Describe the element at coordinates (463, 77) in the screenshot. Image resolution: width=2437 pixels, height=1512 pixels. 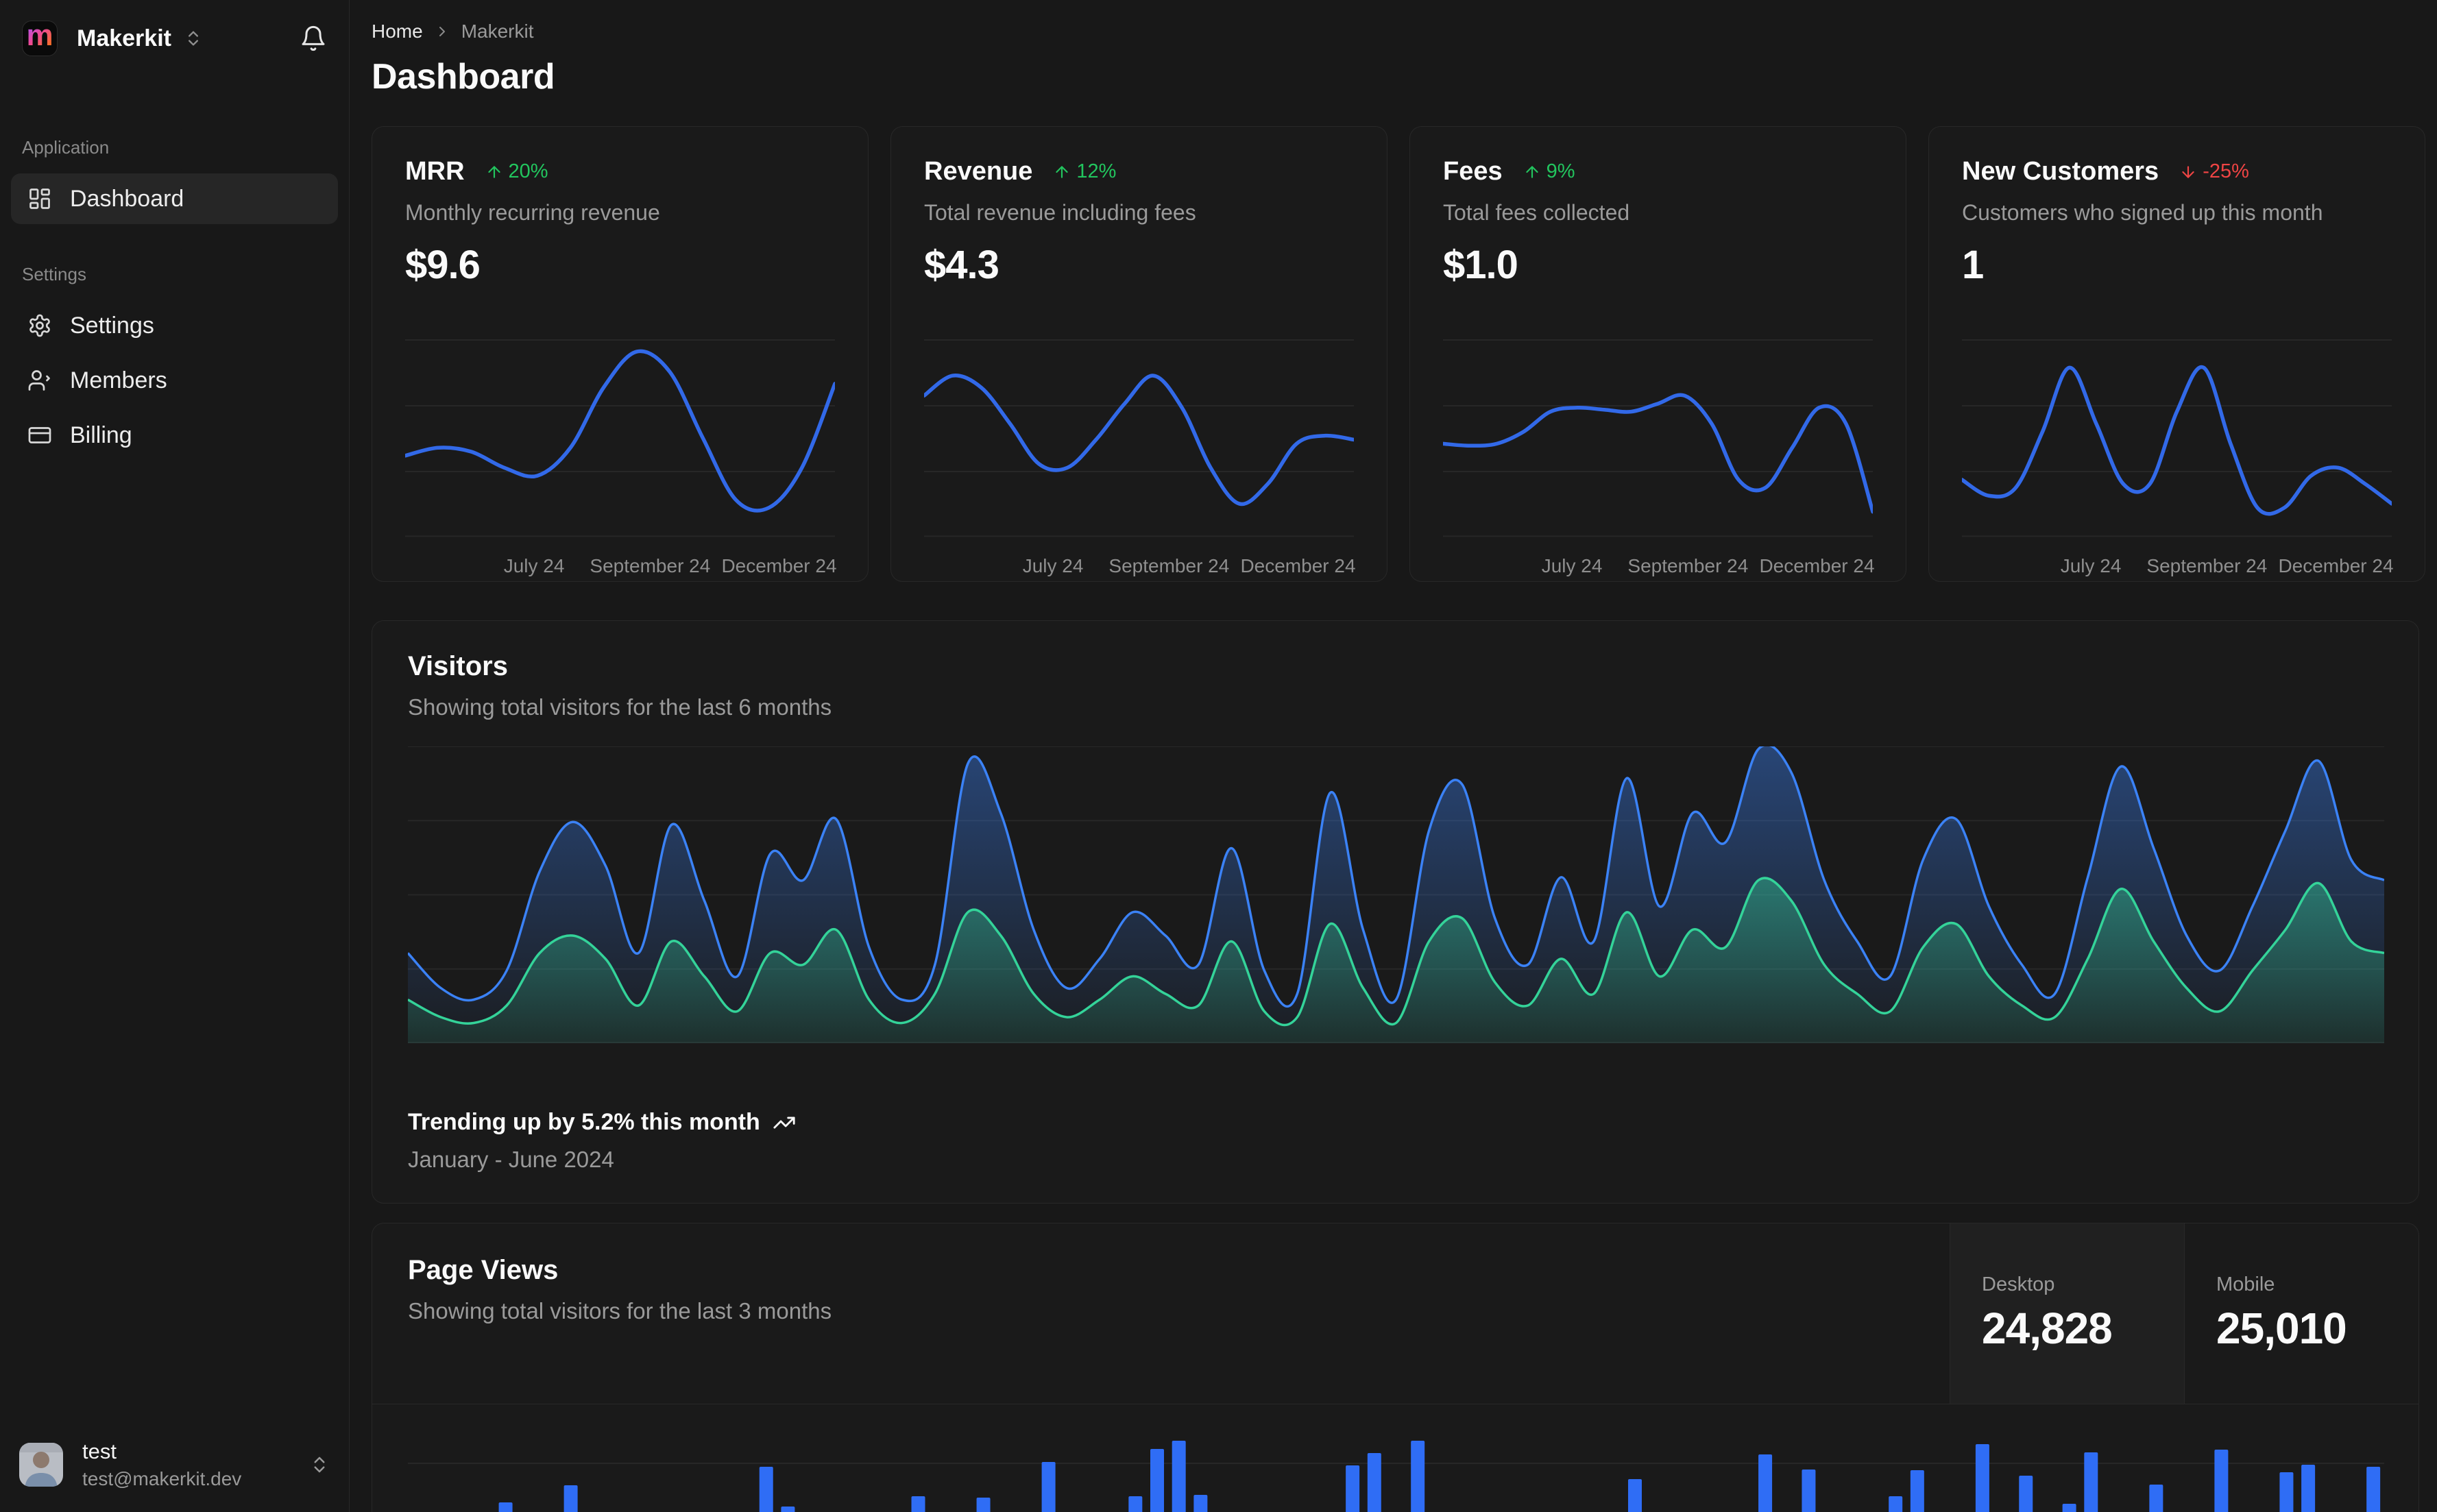
I see `page-title: Dashboard` at that location.